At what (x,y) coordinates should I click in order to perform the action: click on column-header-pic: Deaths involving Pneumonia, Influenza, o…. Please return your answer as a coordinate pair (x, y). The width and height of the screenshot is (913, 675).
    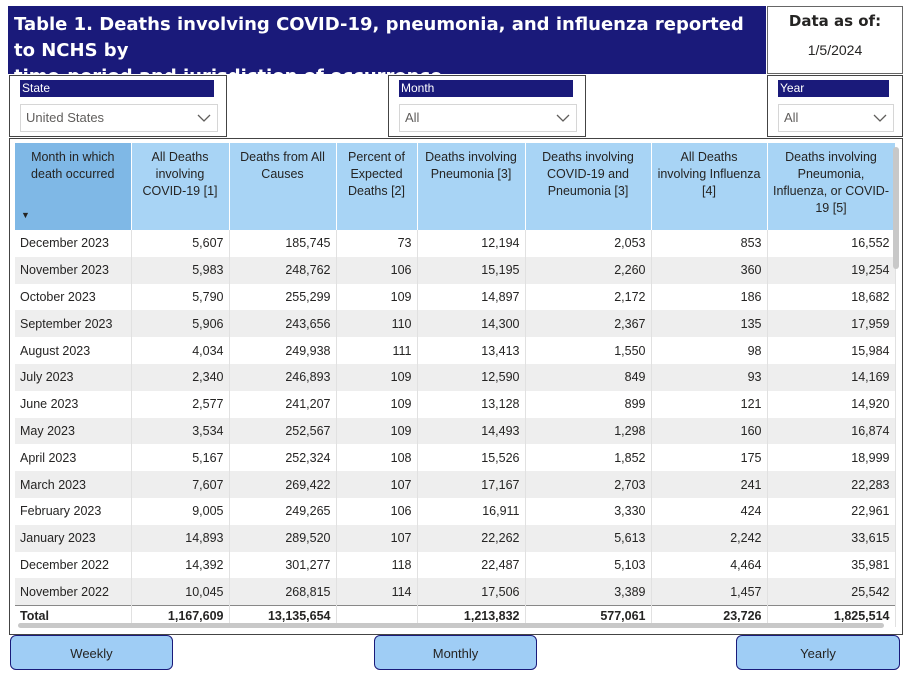
    Looking at the image, I should click on (831, 186).